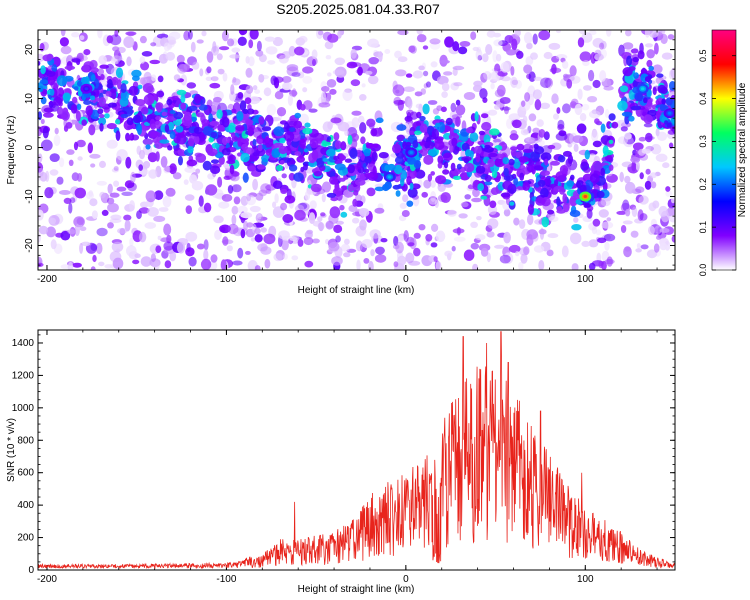  What do you see at coordinates (25, 505) in the screenshot?
I see `snr-y-tick-label: 400` at bounding box center [25, 505].